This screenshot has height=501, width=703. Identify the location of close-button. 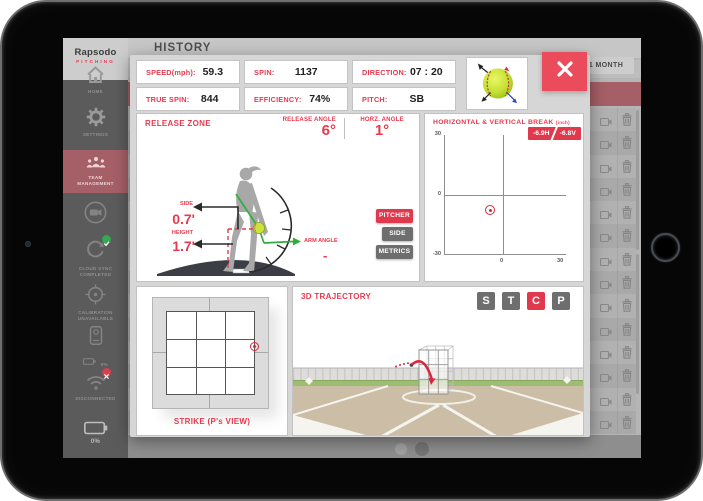
(564, 71).